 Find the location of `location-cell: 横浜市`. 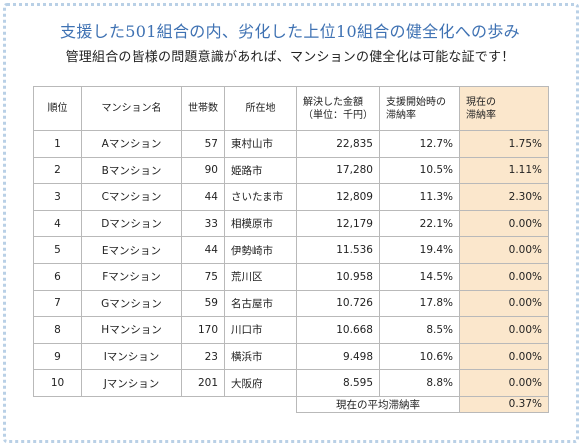

location-cell: 横浜市 is located at coordinates (260, 356).